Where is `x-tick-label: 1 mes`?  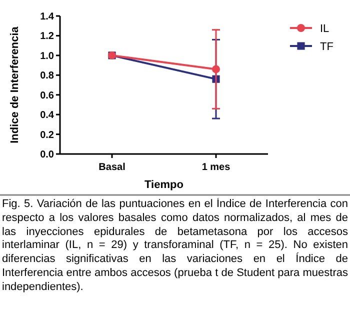 x-tick-label: 1 mes is located at coordinates (216, 167).